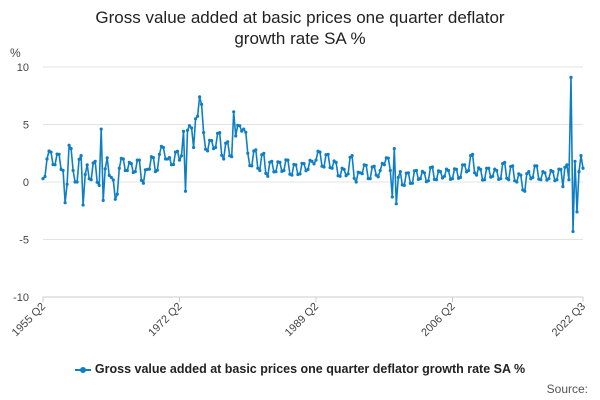 The height and width of the screenshot is (400, 600). I want to click on y-tick-label: 5, so click(26, 126).